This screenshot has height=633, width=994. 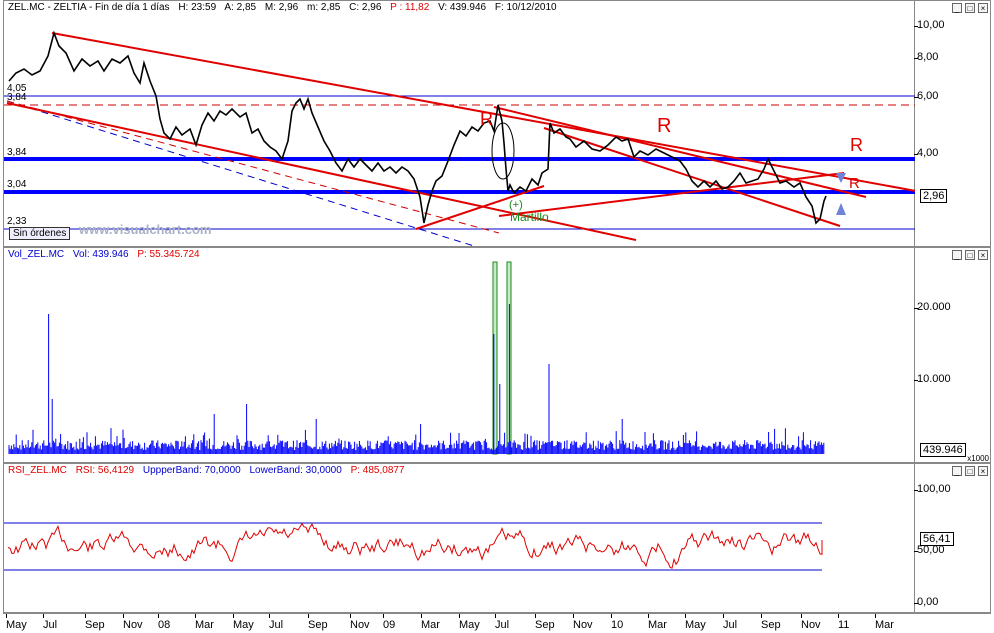 I want to click on time-axis-label: 11, so click(x=844, y=622).